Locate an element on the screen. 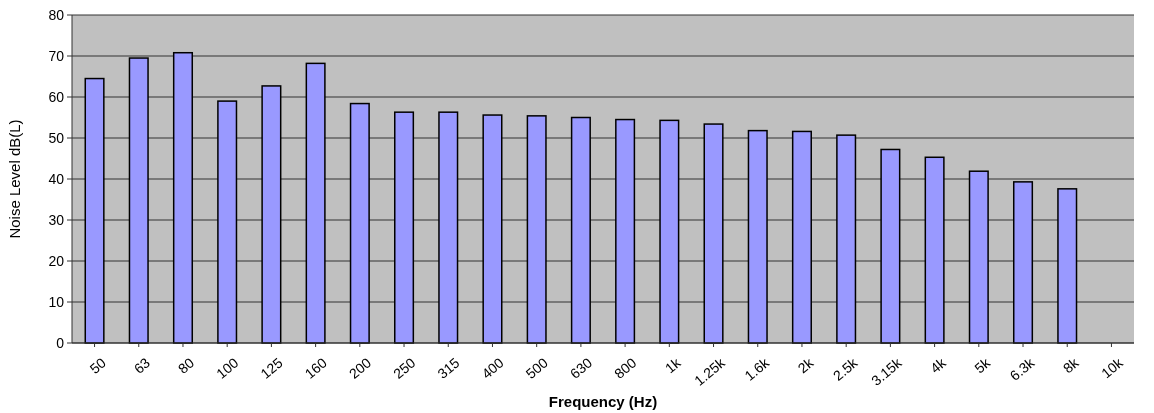 This screenshot has height=413, width=1154. x-tick-label: 125 is located at coordinates (271, 368).